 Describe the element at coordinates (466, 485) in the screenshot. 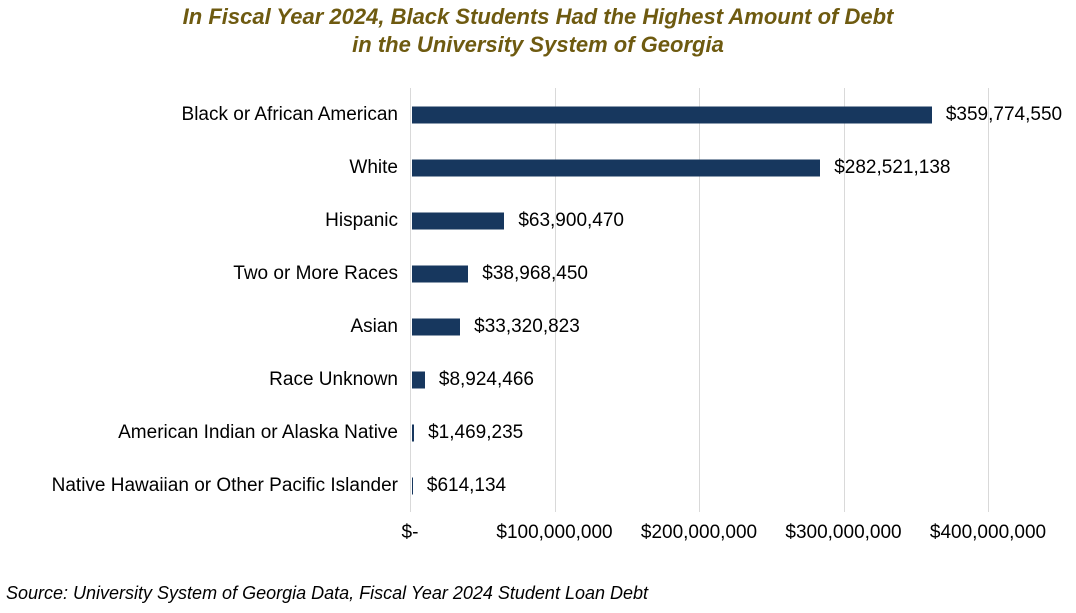

I see `value-label: $614,134` at that location.